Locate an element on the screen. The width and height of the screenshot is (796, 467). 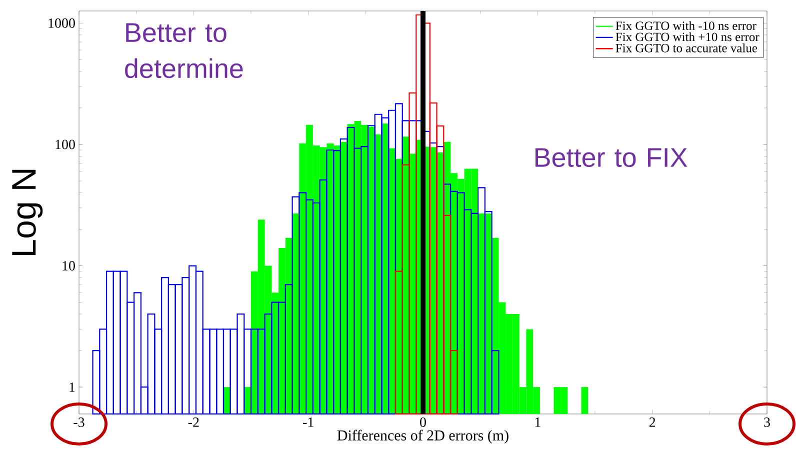
y-axis-title: Log N is located at coordinates (27, 213).